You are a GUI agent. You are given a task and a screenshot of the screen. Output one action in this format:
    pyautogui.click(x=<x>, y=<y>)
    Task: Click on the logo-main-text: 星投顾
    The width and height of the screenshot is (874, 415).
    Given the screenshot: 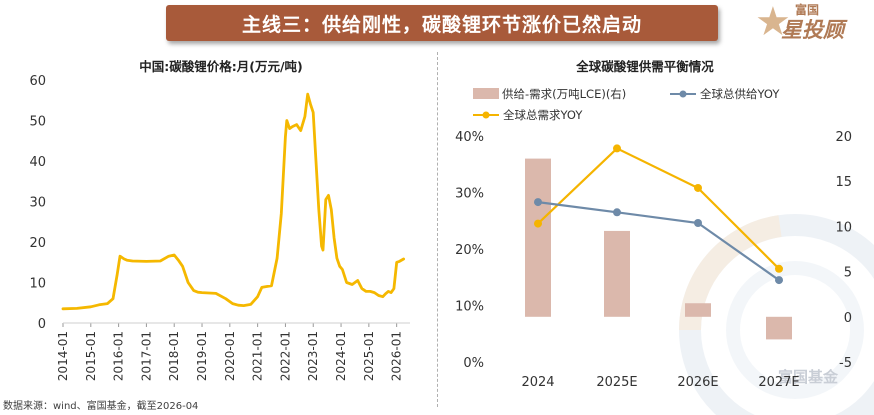 What is the action you would take?
    pyautogui.click(x=812, y=30)
    